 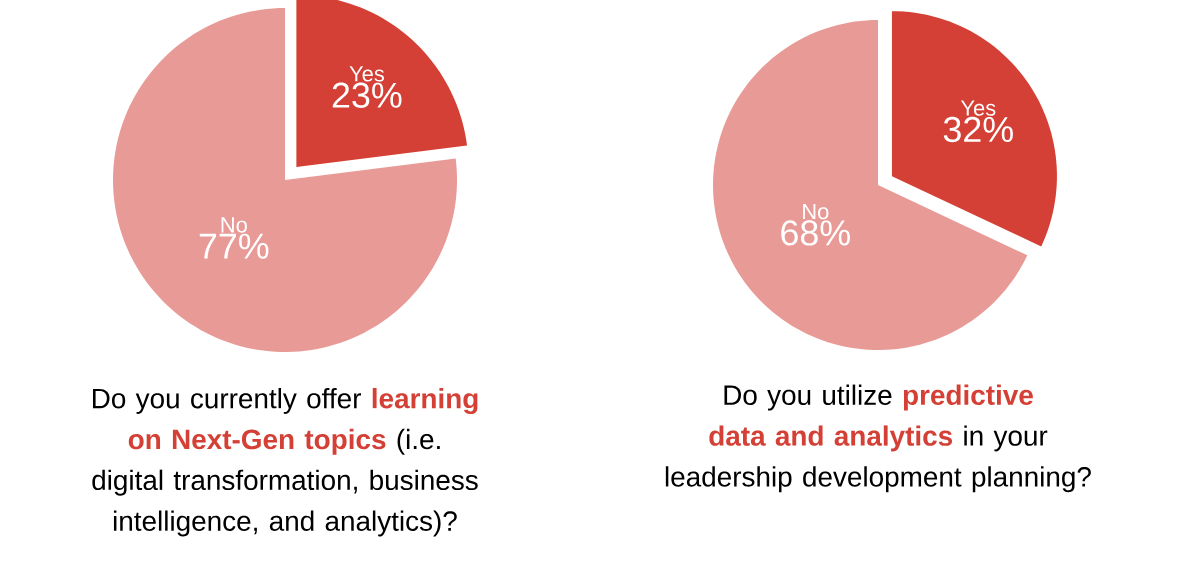 I want to click on text: Do you utilize predictive data and analytics in your leadership development planning?, so click(x=878, y=438).